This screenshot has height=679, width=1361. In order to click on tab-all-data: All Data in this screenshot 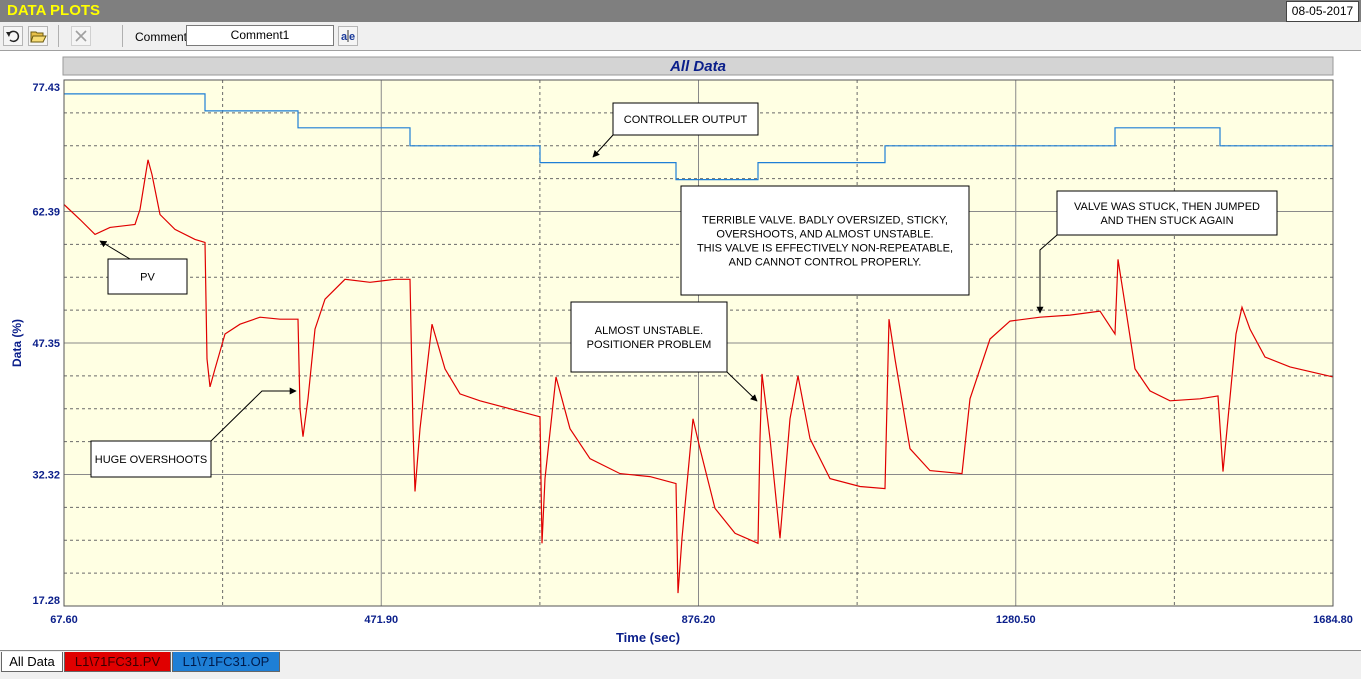, I will do `click(32, 662)`.